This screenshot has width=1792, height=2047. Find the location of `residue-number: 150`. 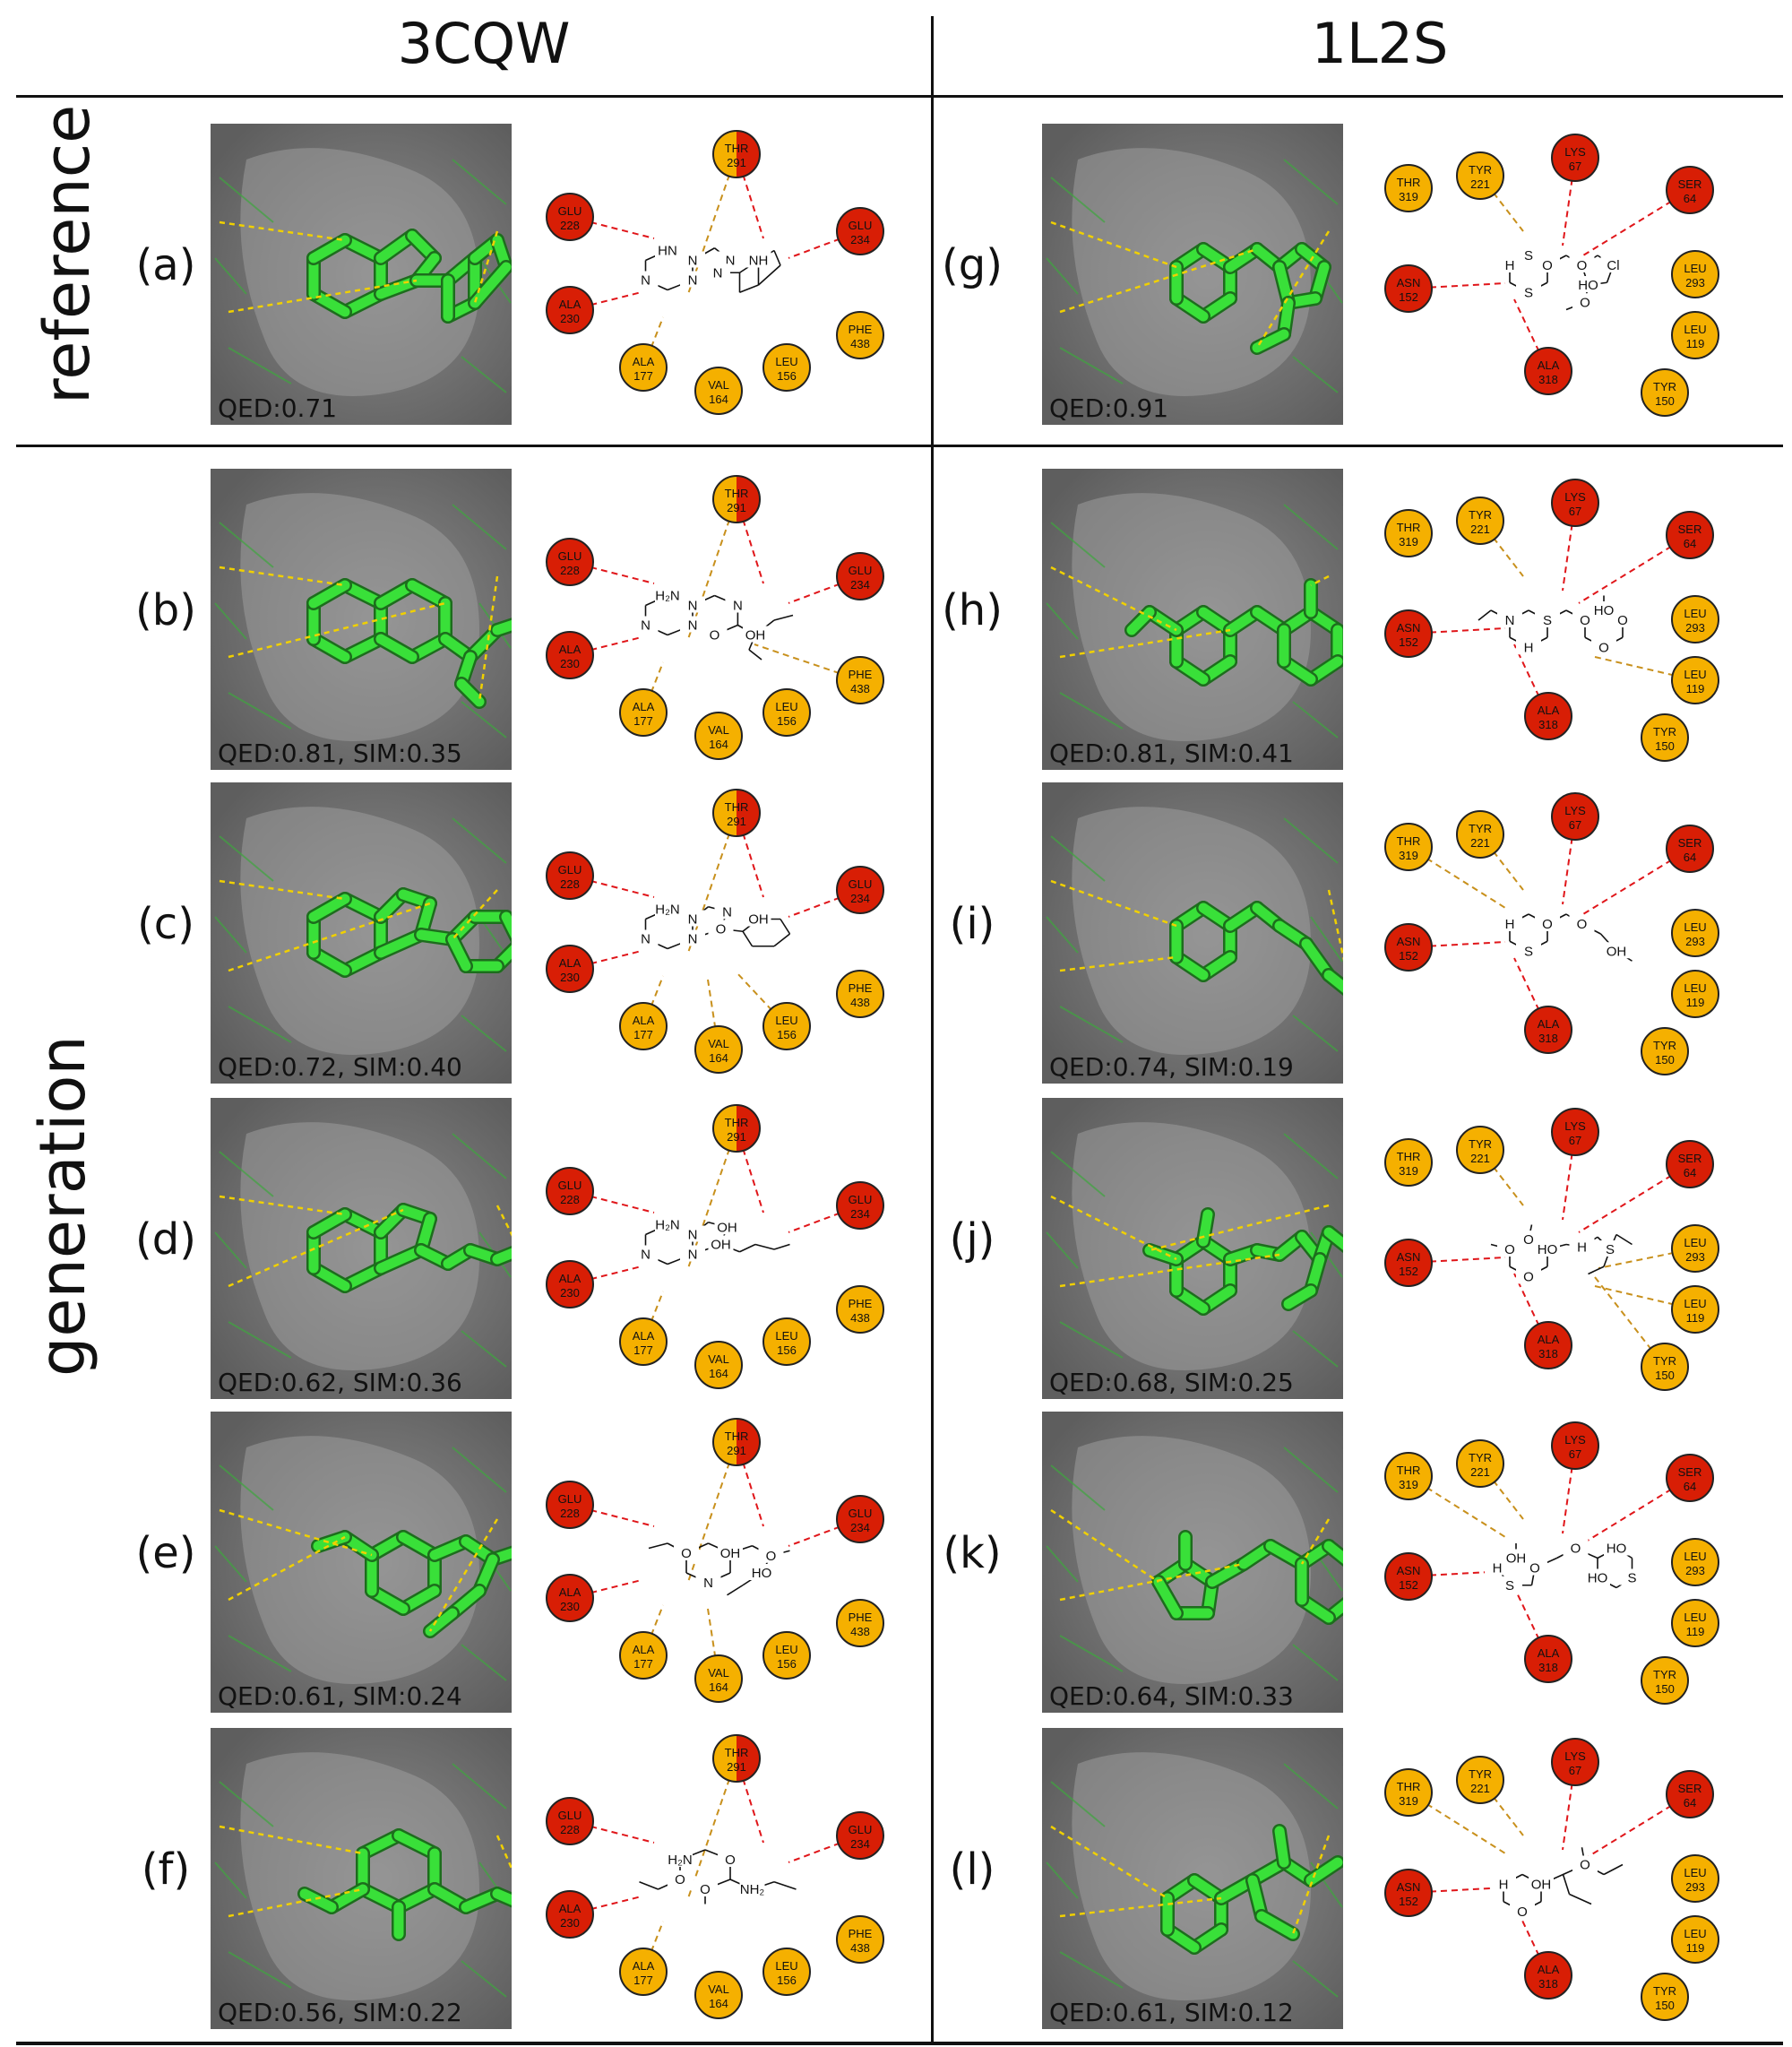

residue-number: 150 is located at coordinates (1665, 1060).